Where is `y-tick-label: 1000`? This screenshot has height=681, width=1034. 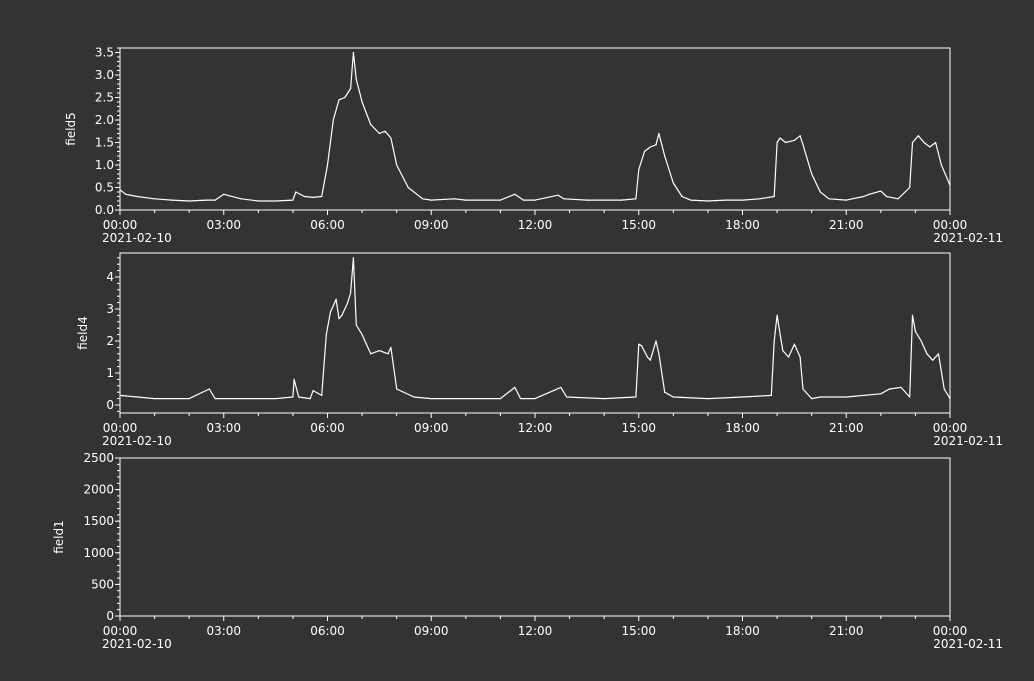
y-tick-label: 1000 is located at coordinates (98, 553).